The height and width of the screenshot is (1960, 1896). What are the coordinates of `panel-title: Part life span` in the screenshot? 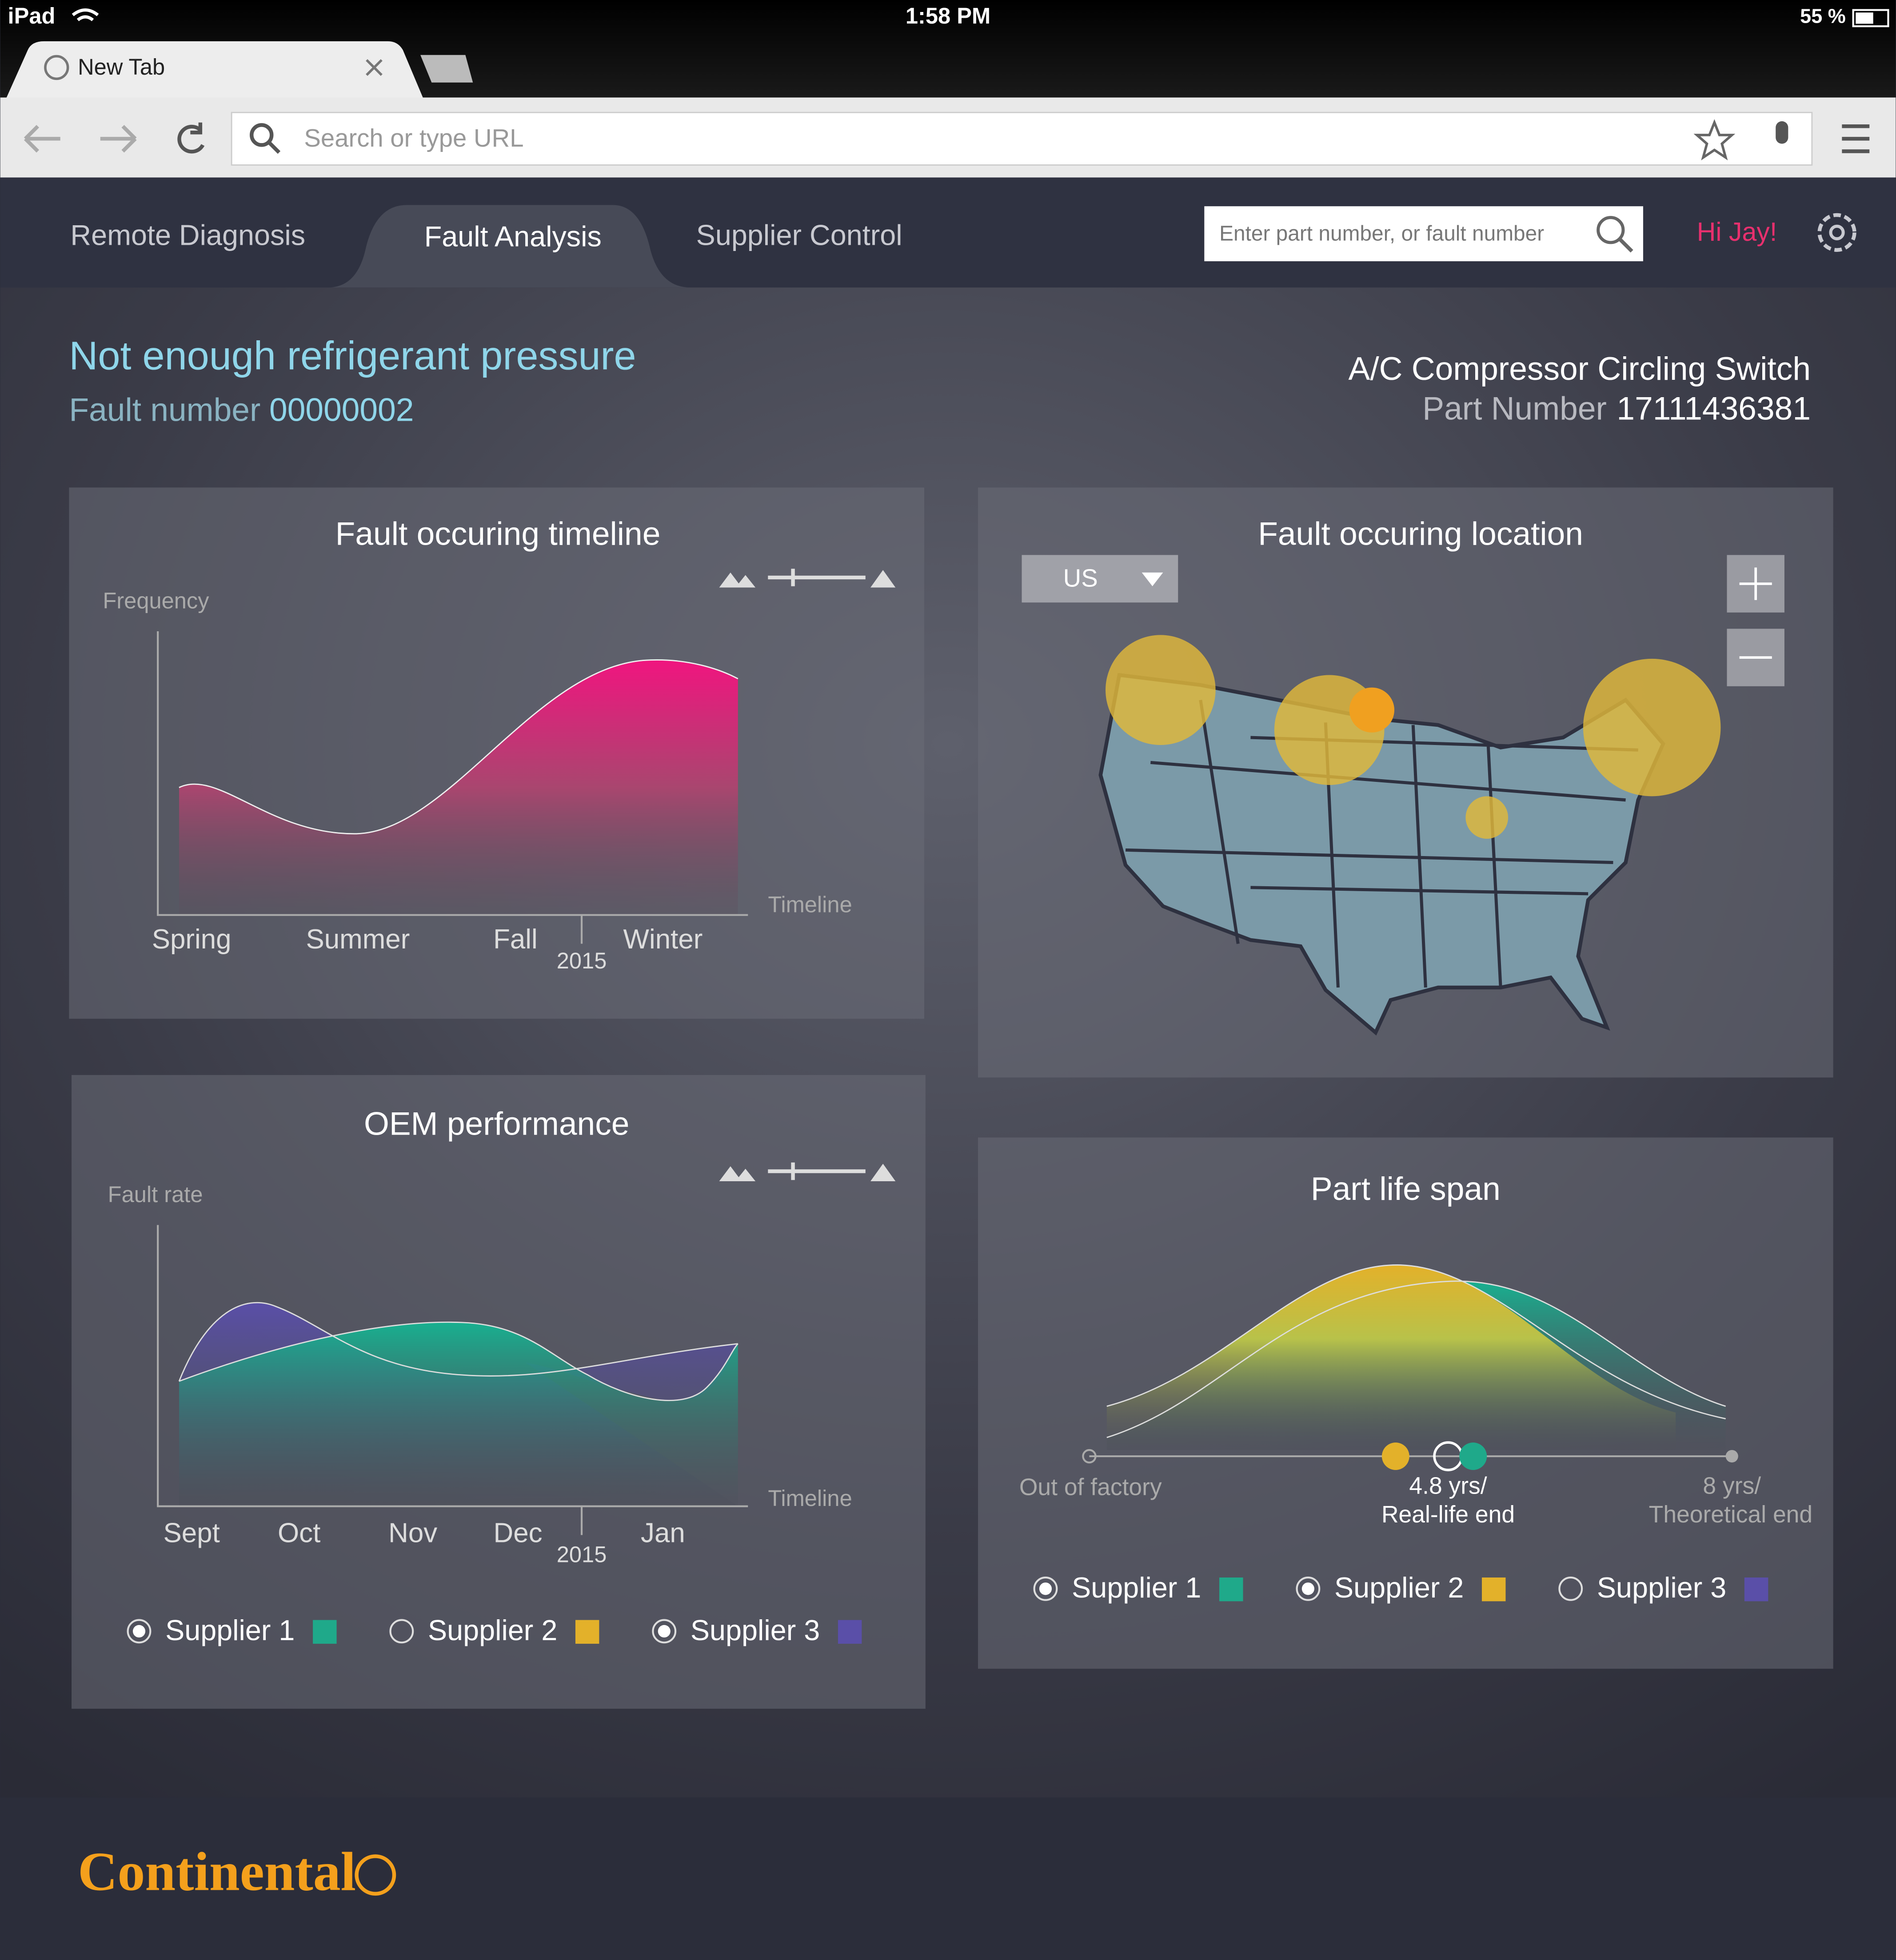 It's located at (1406, 1189).